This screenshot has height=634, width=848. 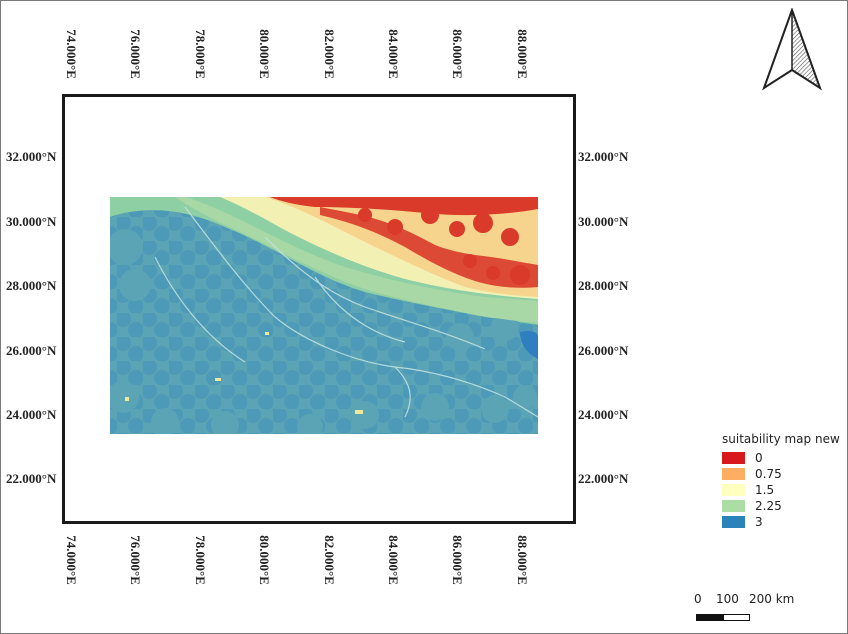 What do you see at coordinates (792, 49) in the screenshot?
I see `north-arrow-icon` at bounding box center [792, 49].